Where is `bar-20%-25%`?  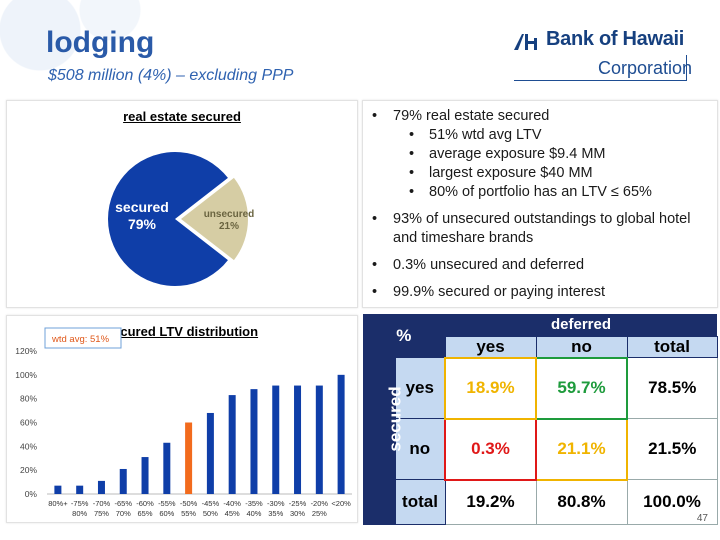 bar-20%-25% is located at coordinates (319, 439).